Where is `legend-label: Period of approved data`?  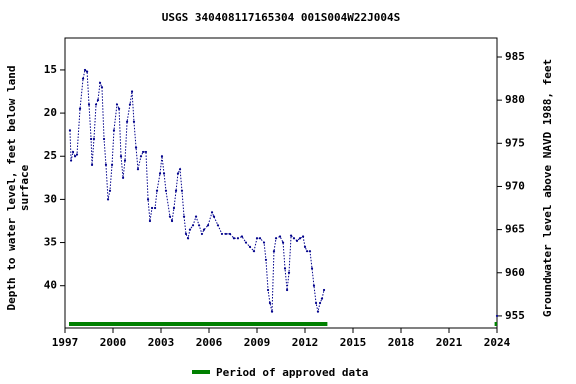 legend-label: Period of approved data is located at coordinates (292, 372).